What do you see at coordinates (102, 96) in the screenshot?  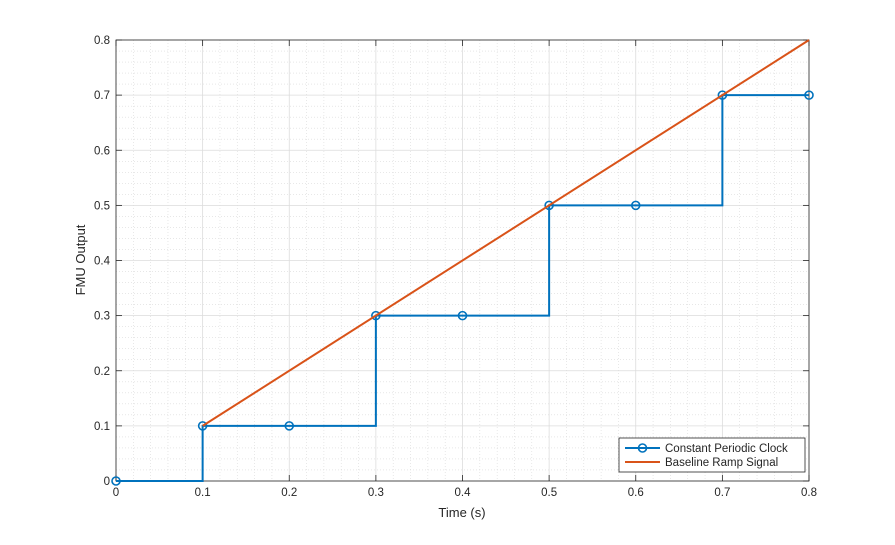 I see `y-tick-label: 0.7` at bounding box center [102, 96].